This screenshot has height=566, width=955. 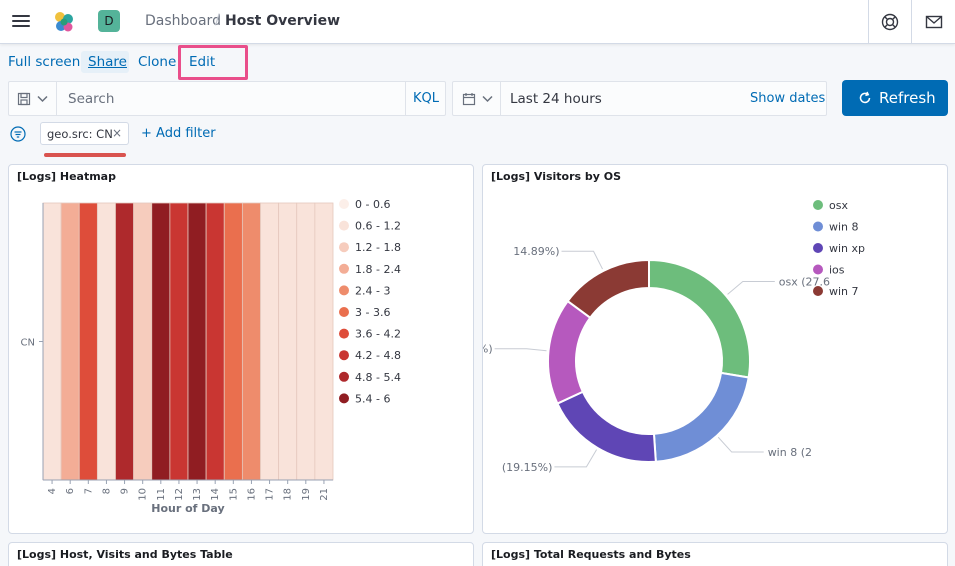 I want to click on query-bar: KQL, so click(x=227, y=98).